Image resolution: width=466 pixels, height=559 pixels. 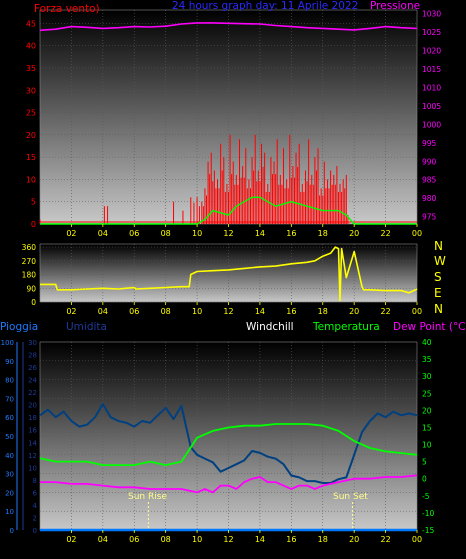 I want to click on x-tick-label-3: 02, so click(x=71, y=539).